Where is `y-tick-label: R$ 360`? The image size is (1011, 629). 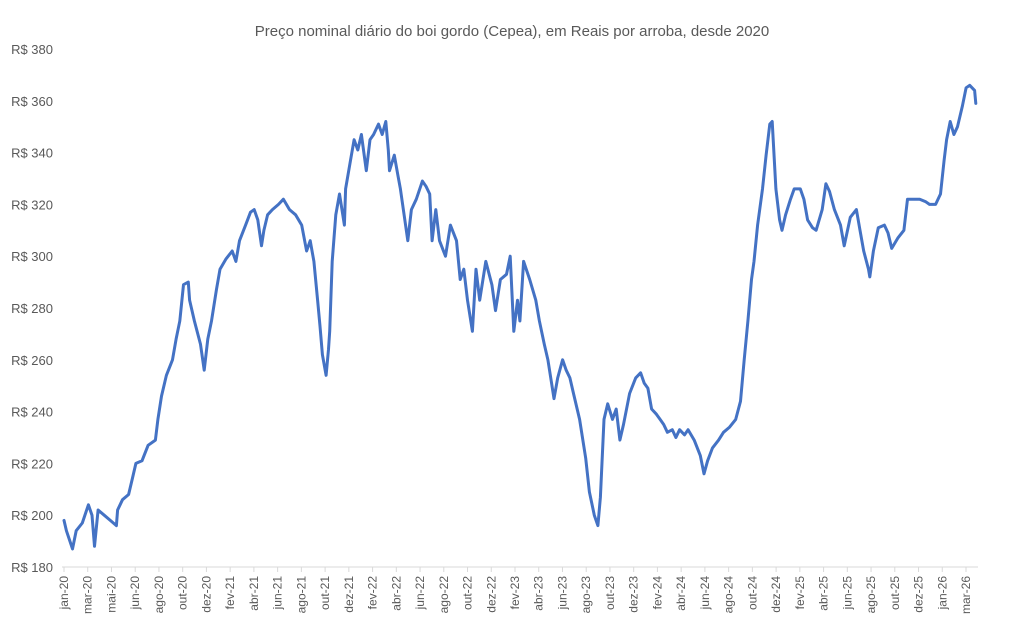 y-tick-label: R$ 360 is located at coordinates (32, 101).